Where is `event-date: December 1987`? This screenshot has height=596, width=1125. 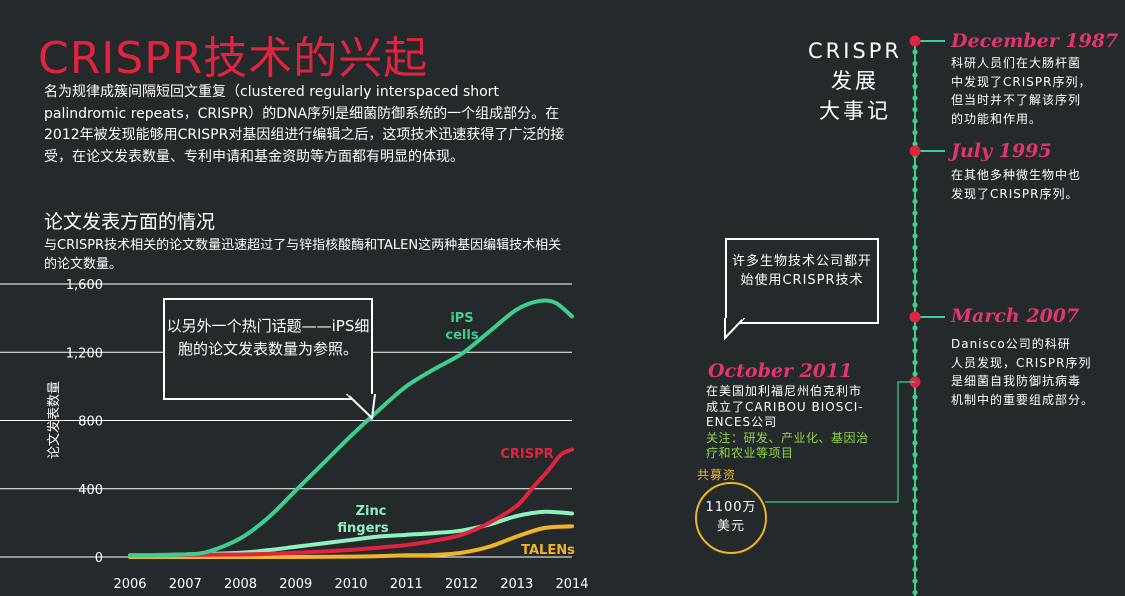
event-date: December 1987 is located at coordinates (1035, 41).